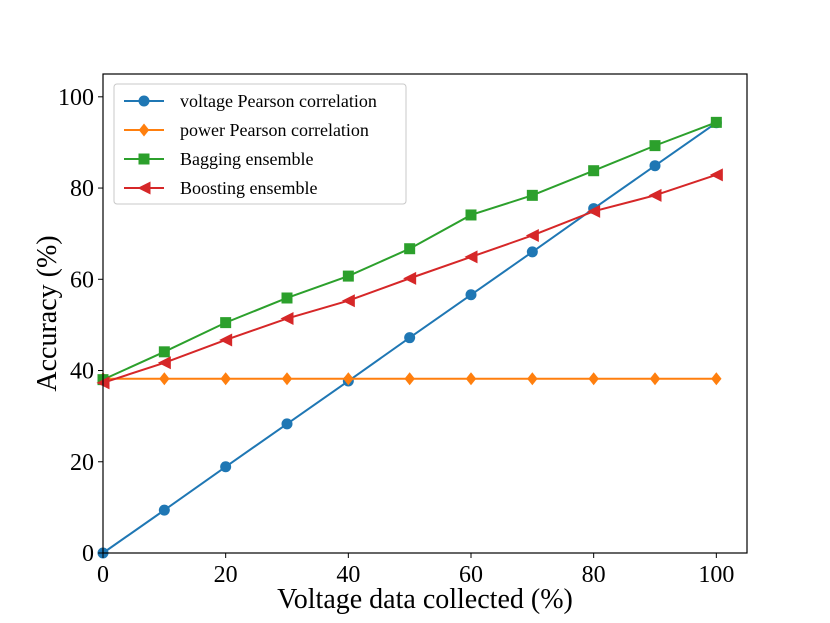  I want to click on legend-item: Boosting ensemble, so click(221, 188).